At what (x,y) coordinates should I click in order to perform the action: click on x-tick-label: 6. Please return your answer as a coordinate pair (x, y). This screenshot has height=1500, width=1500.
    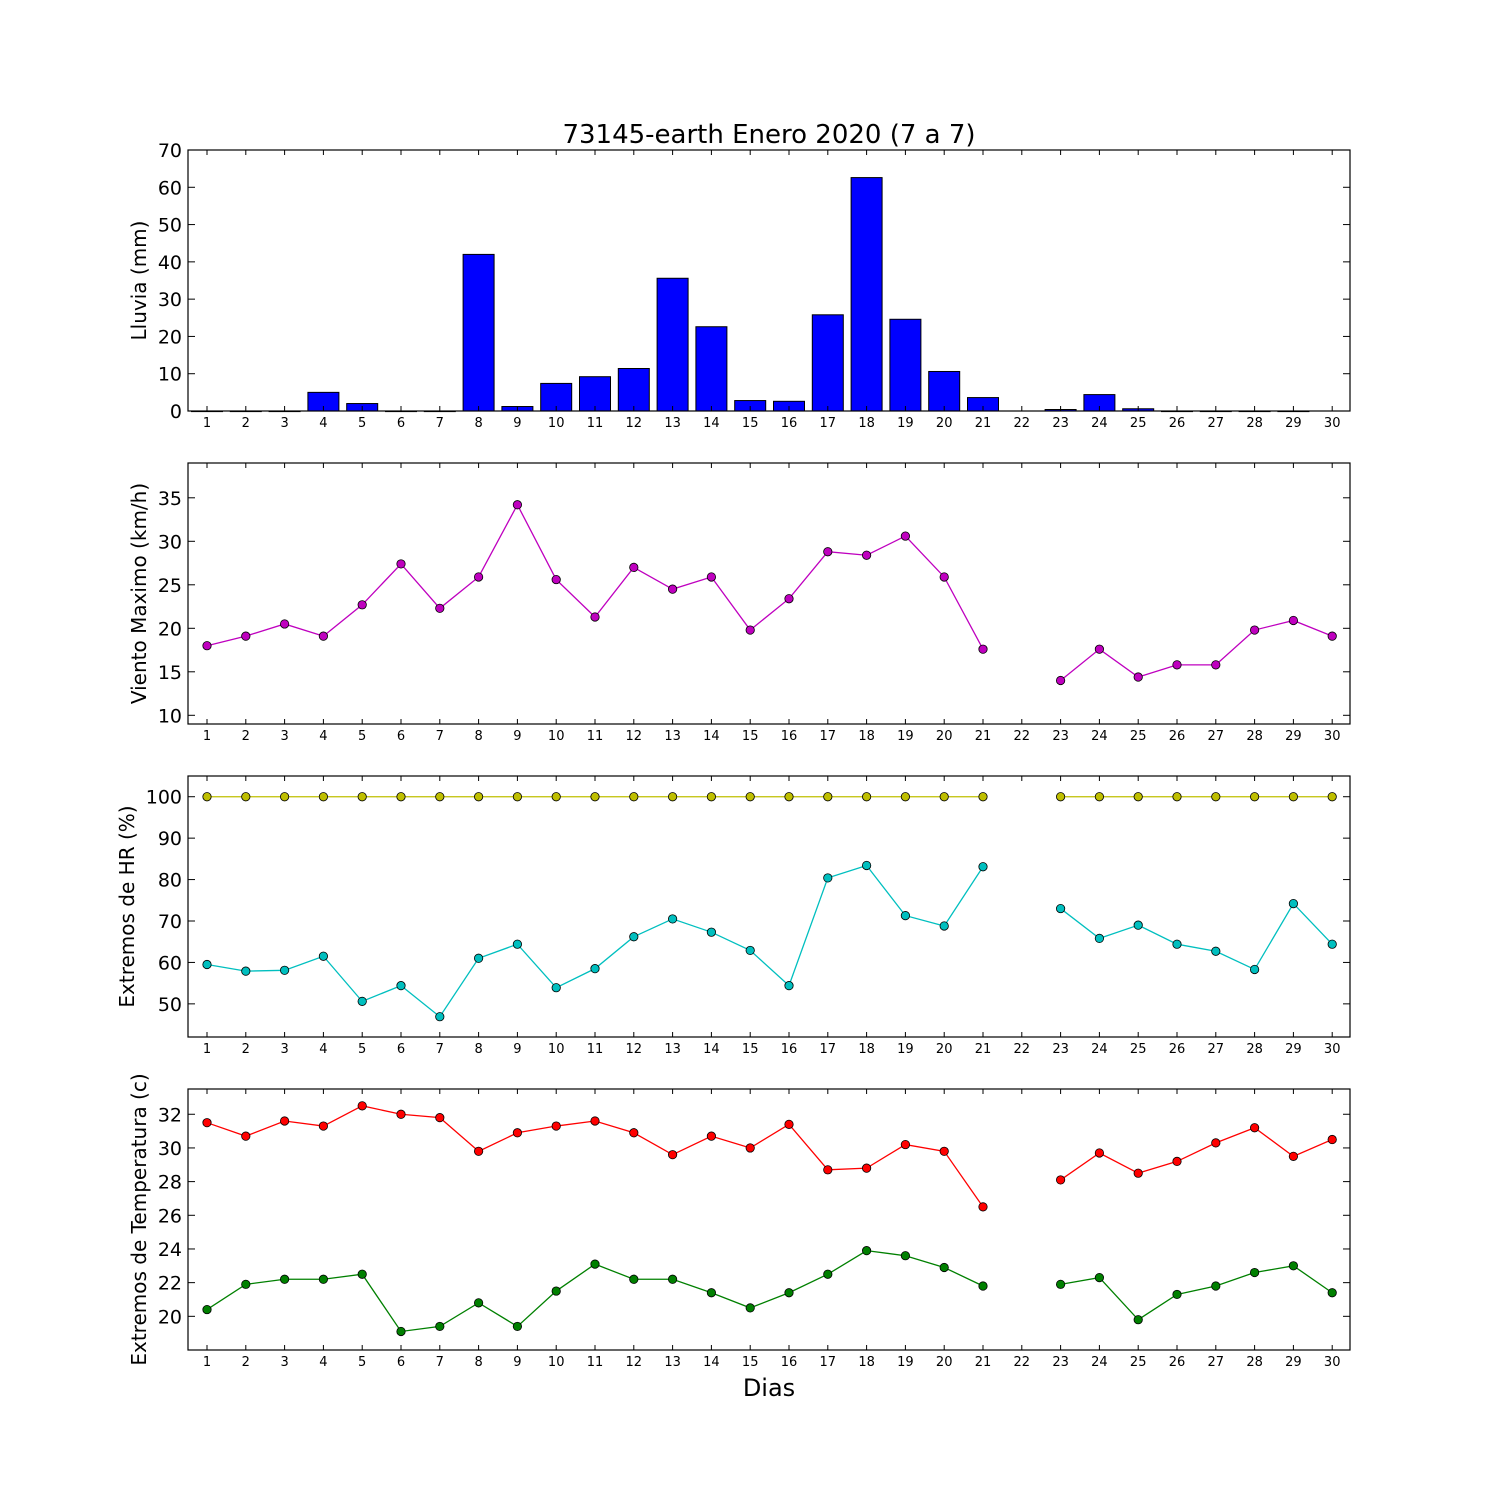
    Looking at the image, I should click on (401, 1362).